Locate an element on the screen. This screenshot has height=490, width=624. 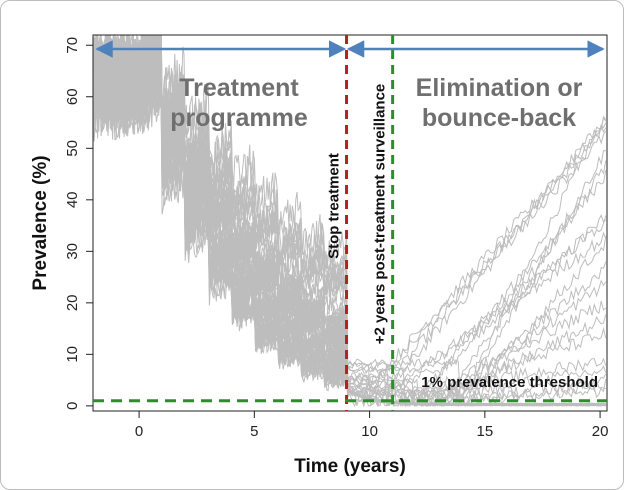
x-tick-label: 0 is located at coordinates (139, 431).